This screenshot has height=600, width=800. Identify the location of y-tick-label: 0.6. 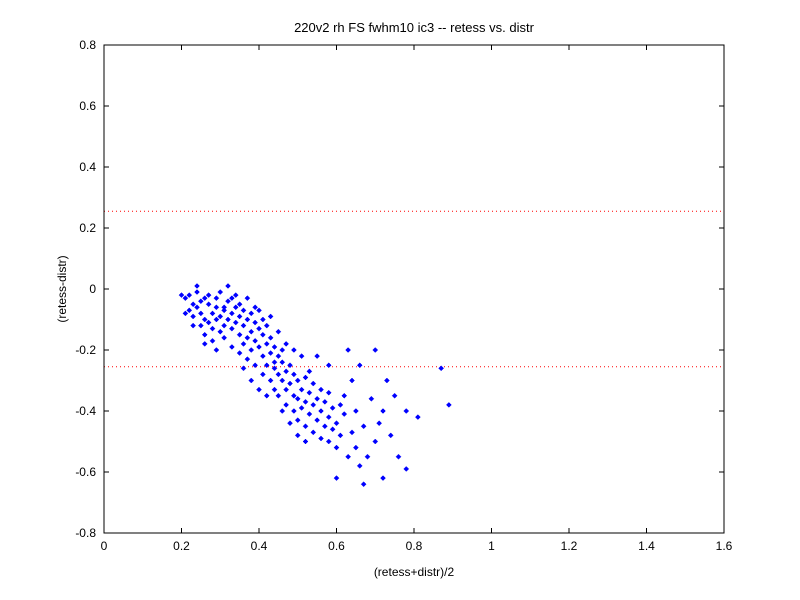
(87, 106).